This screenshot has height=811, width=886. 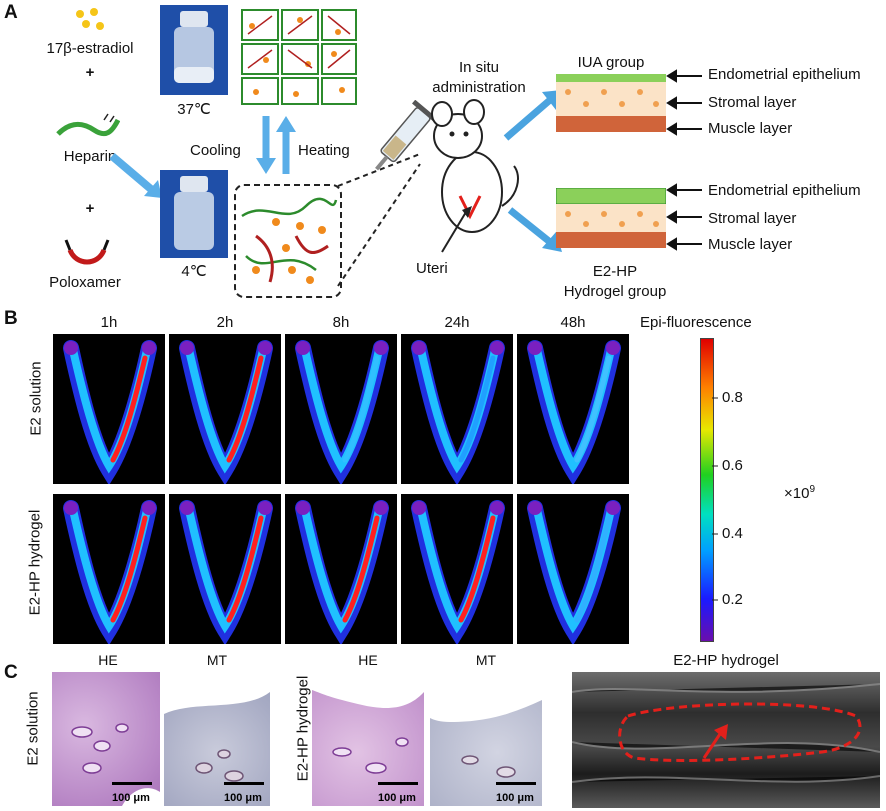 What do you see at coordinates (784, 74) in the screenshot?
I see `layer-label-epithelium-top: Endometrial epithelium` at bounding box center [784, 74].